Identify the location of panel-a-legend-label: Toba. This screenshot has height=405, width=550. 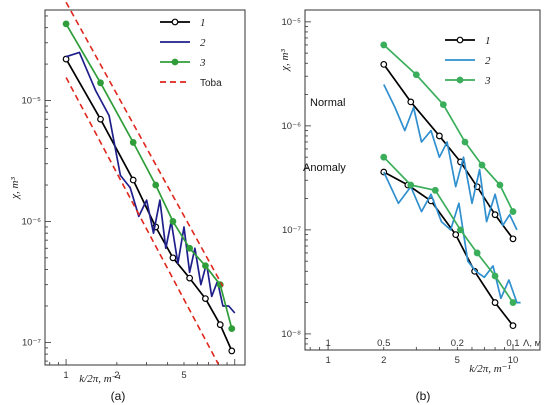
(211, 83).